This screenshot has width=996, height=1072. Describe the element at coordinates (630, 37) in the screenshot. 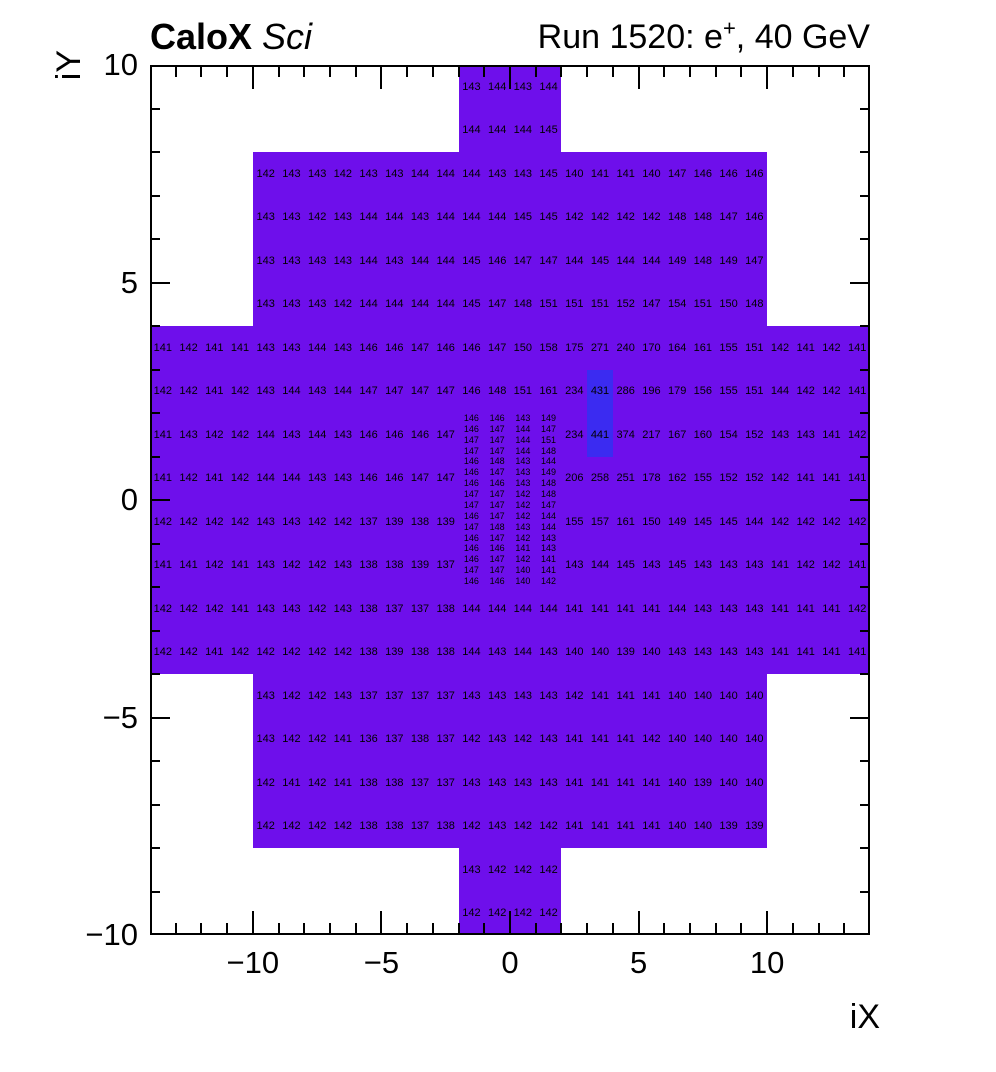

I see `run-label-prefix: Run 1520: e` at that location.